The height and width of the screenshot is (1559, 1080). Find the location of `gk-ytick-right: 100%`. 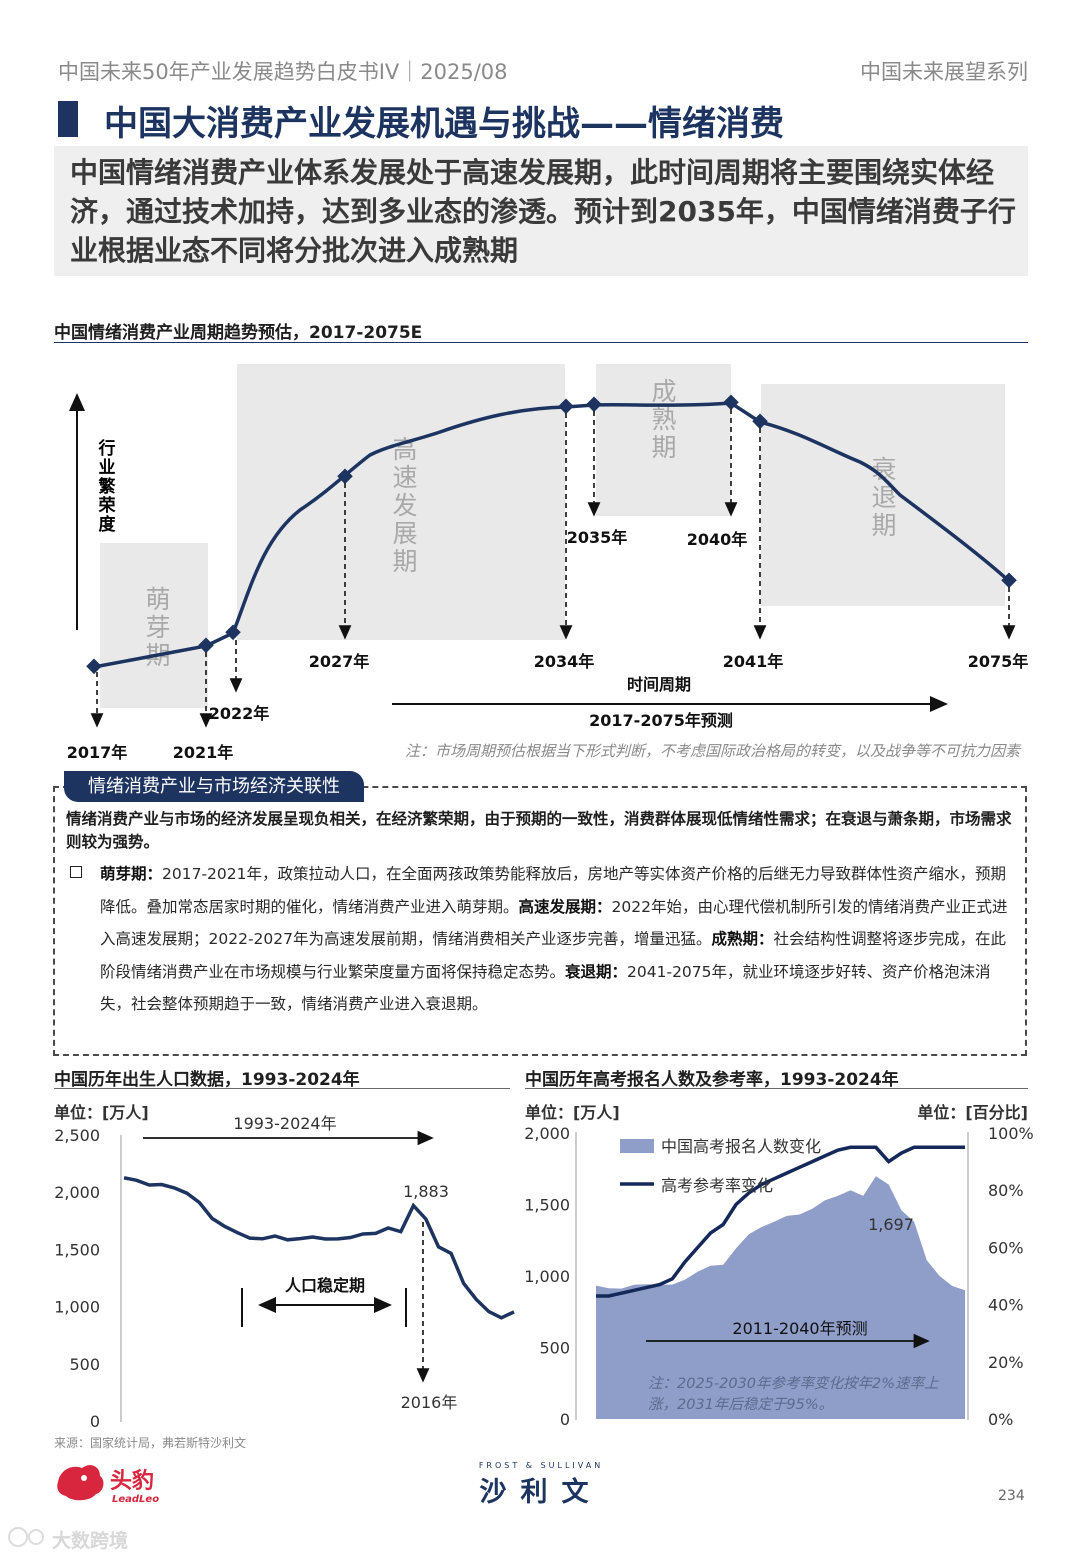

gk-ytick-right: 100% is located at coordinates (1011, 1133).